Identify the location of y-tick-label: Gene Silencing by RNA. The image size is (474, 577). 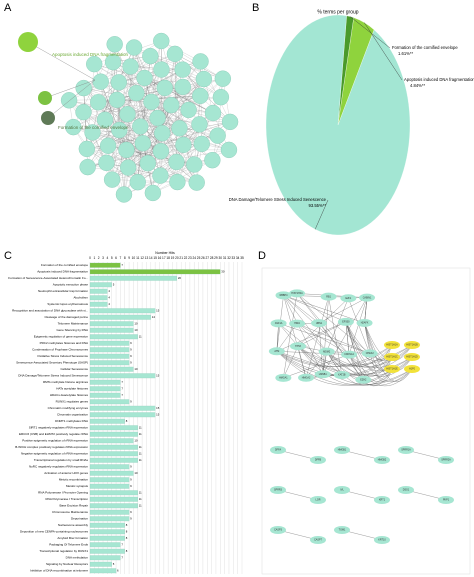
(72, 330).